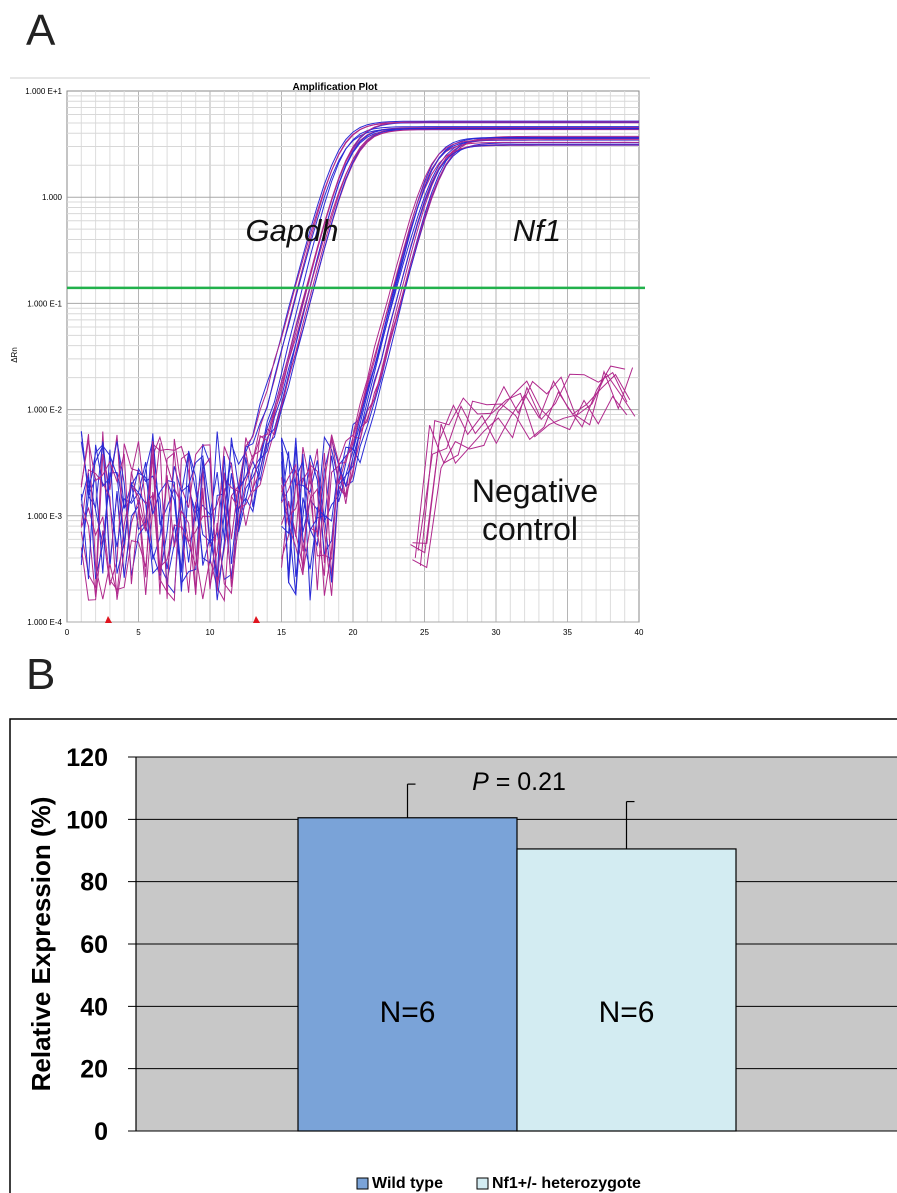  What do you see at coordinates (530, 529) in the screenshot?
I see `annotation-control: control` at bounding box center [530, 529].